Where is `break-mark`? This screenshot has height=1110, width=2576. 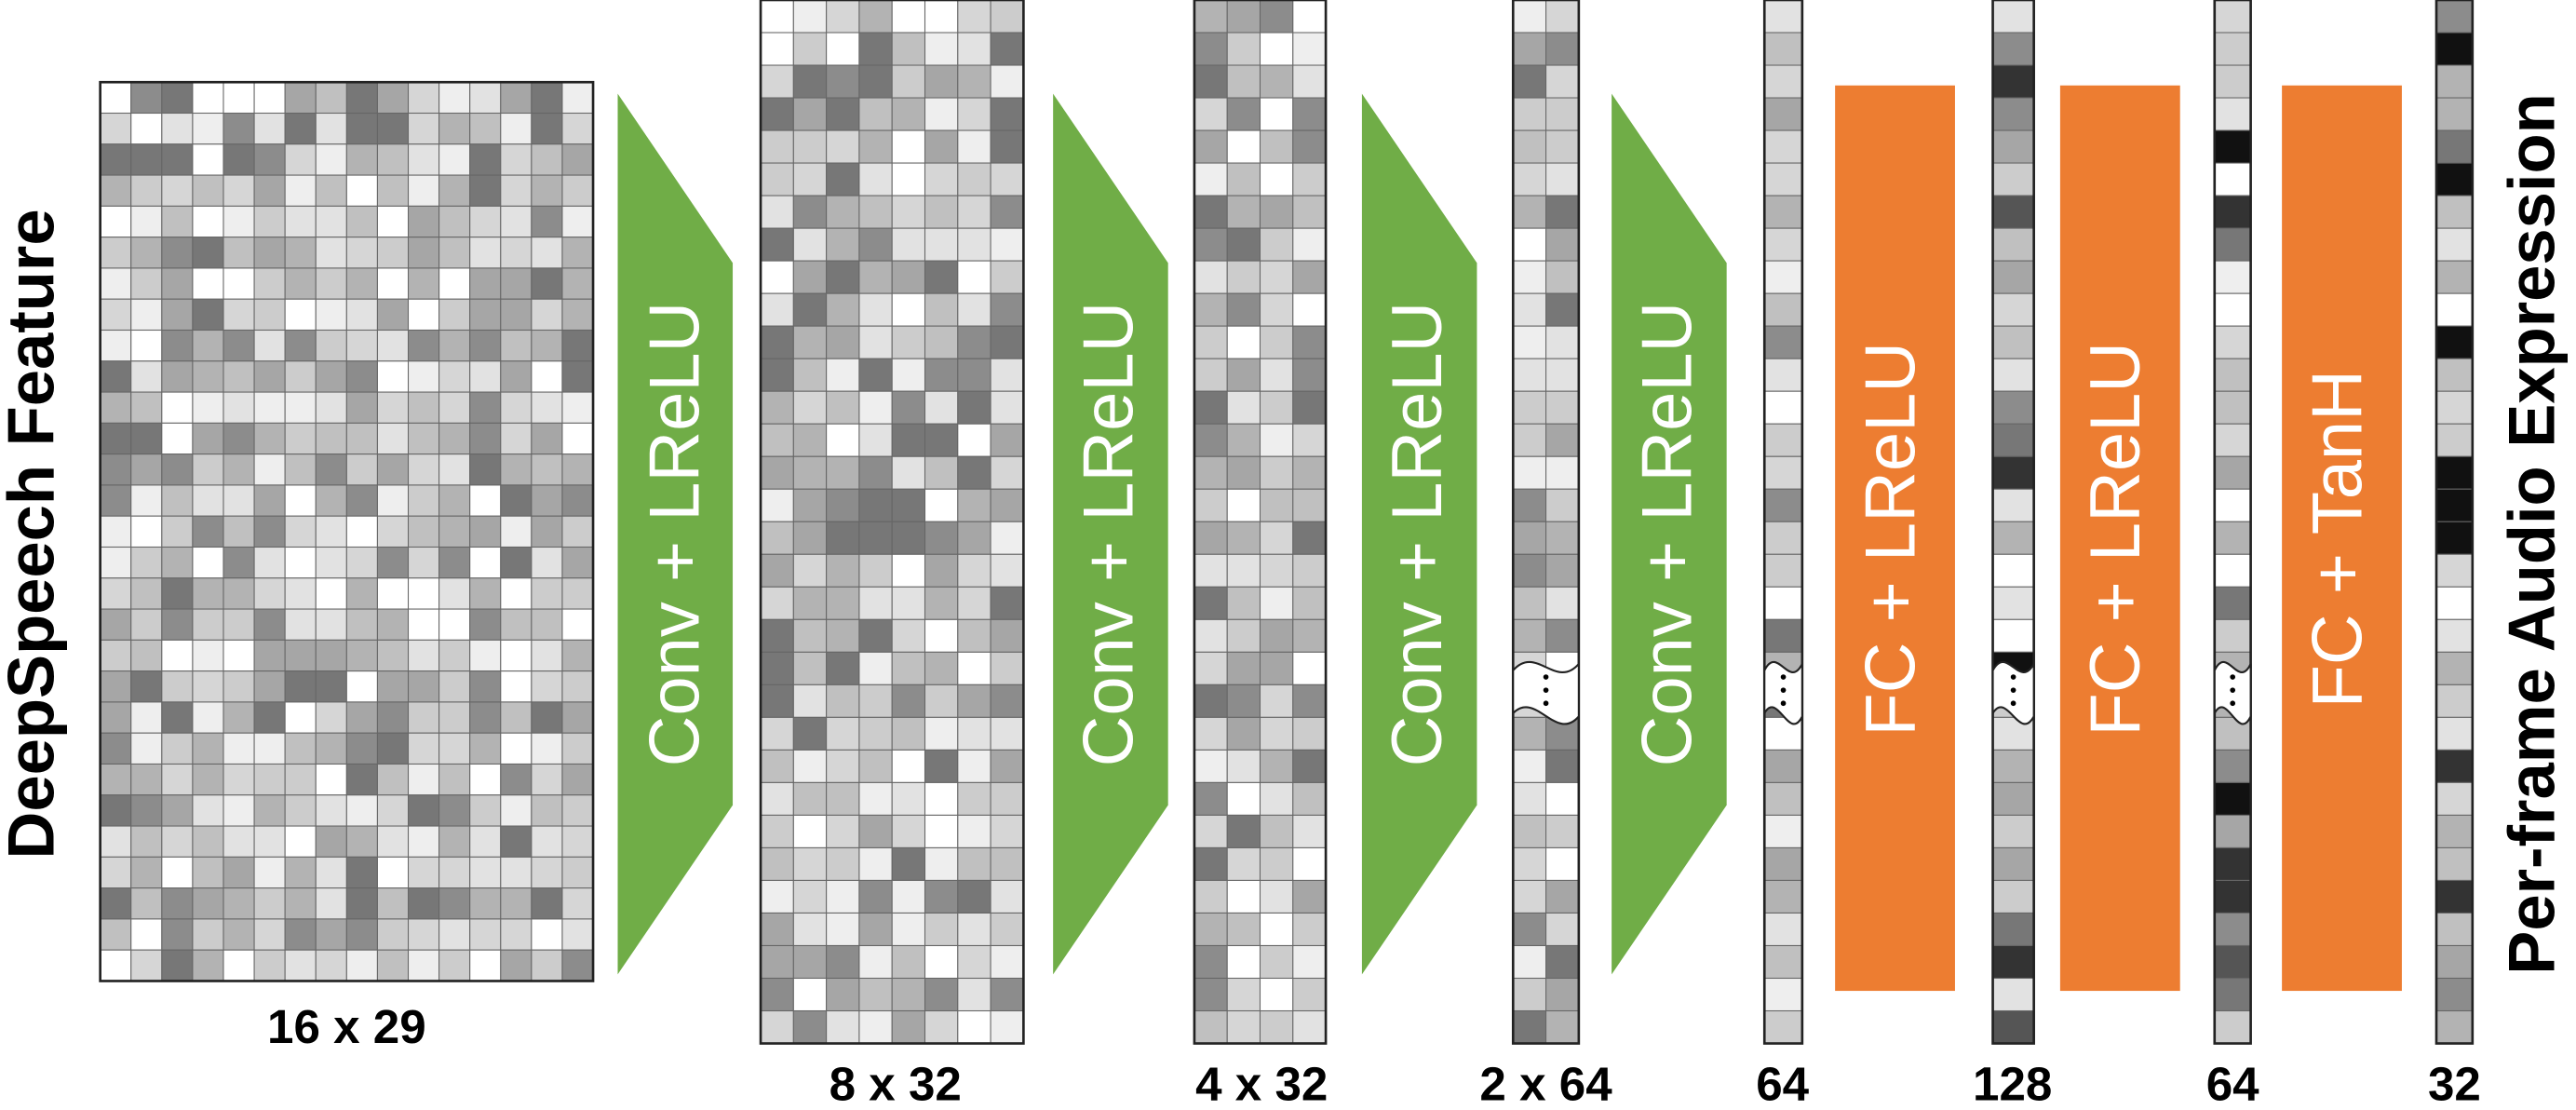 break-mark is located at coordinates (1783, 692).